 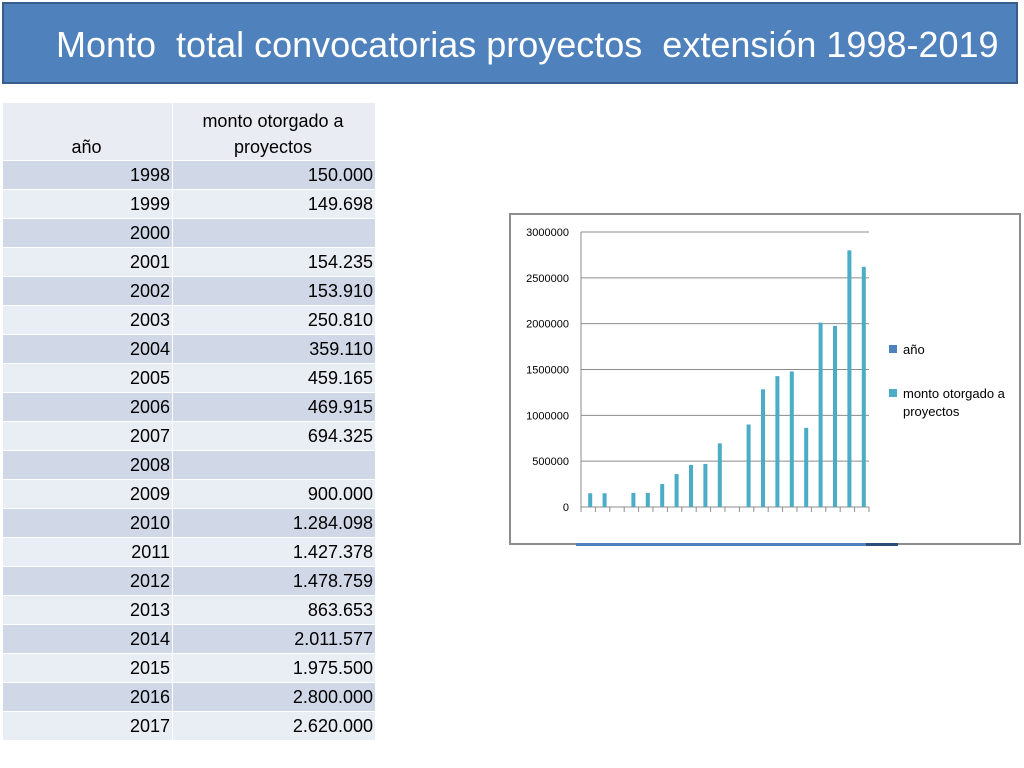 I want to click on year-cell: 2017, so click(x=87, y=726).